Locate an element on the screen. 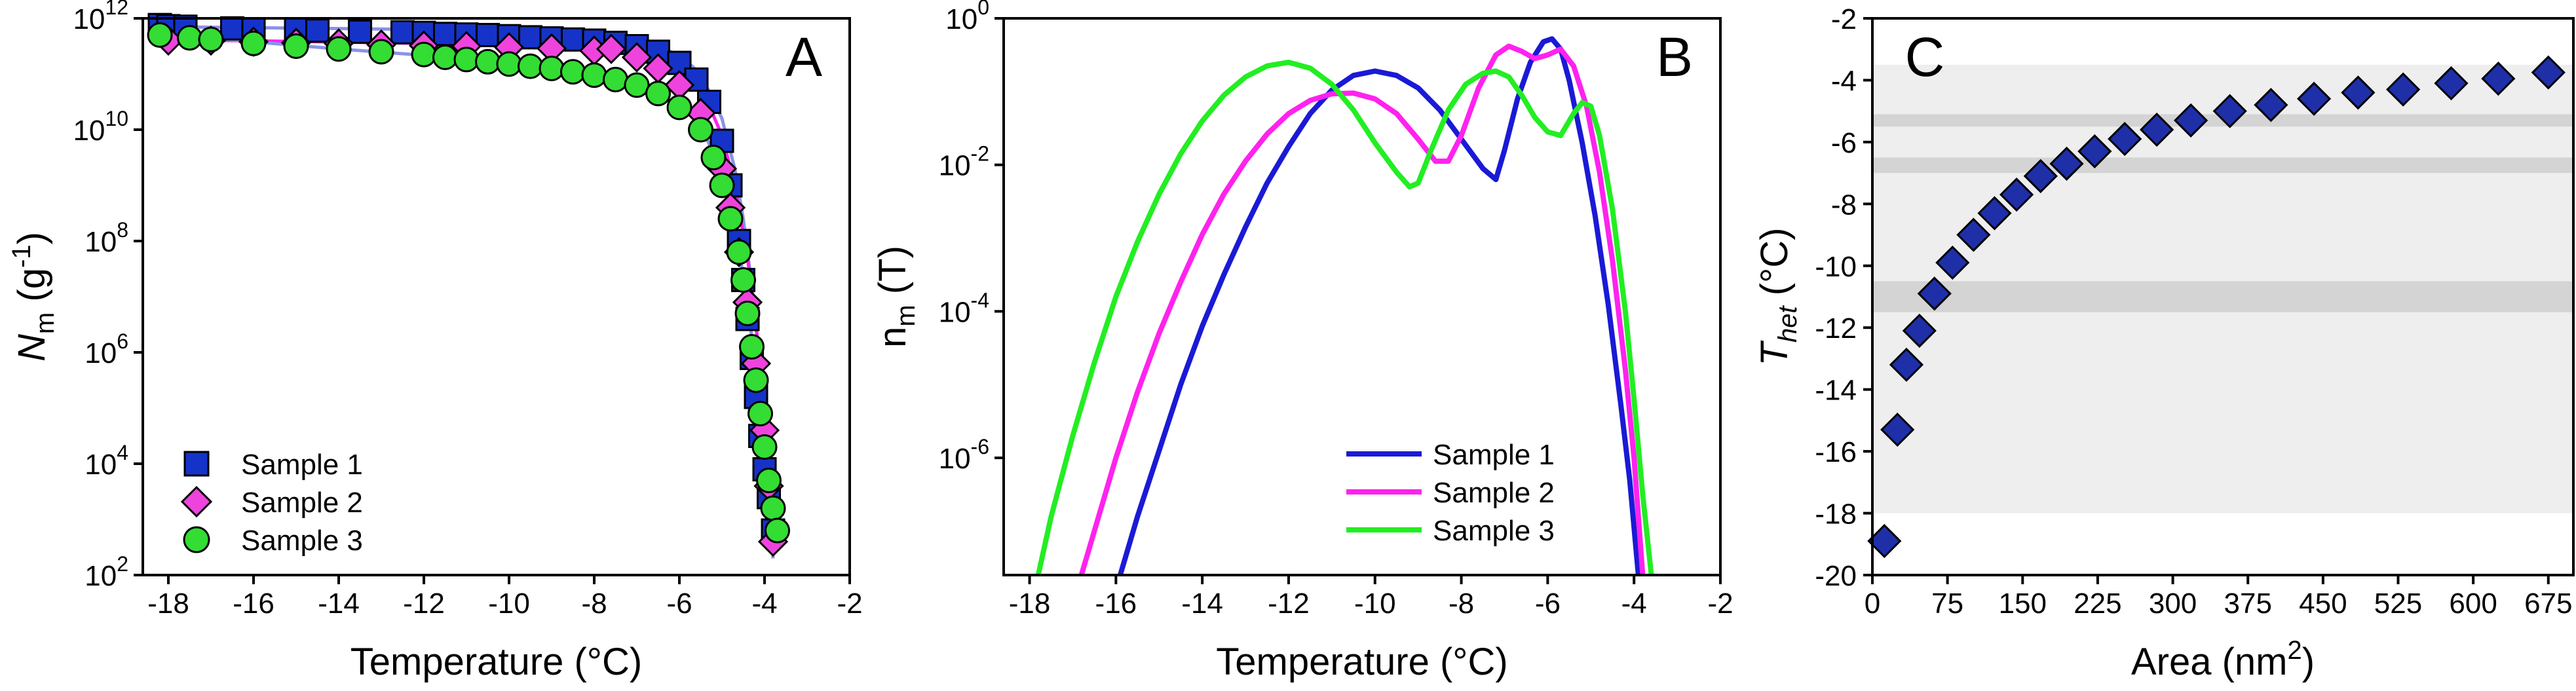 This screenshot has width=2576, height=691. y-tick-label: -12 is located at coordinates (1836, 328).